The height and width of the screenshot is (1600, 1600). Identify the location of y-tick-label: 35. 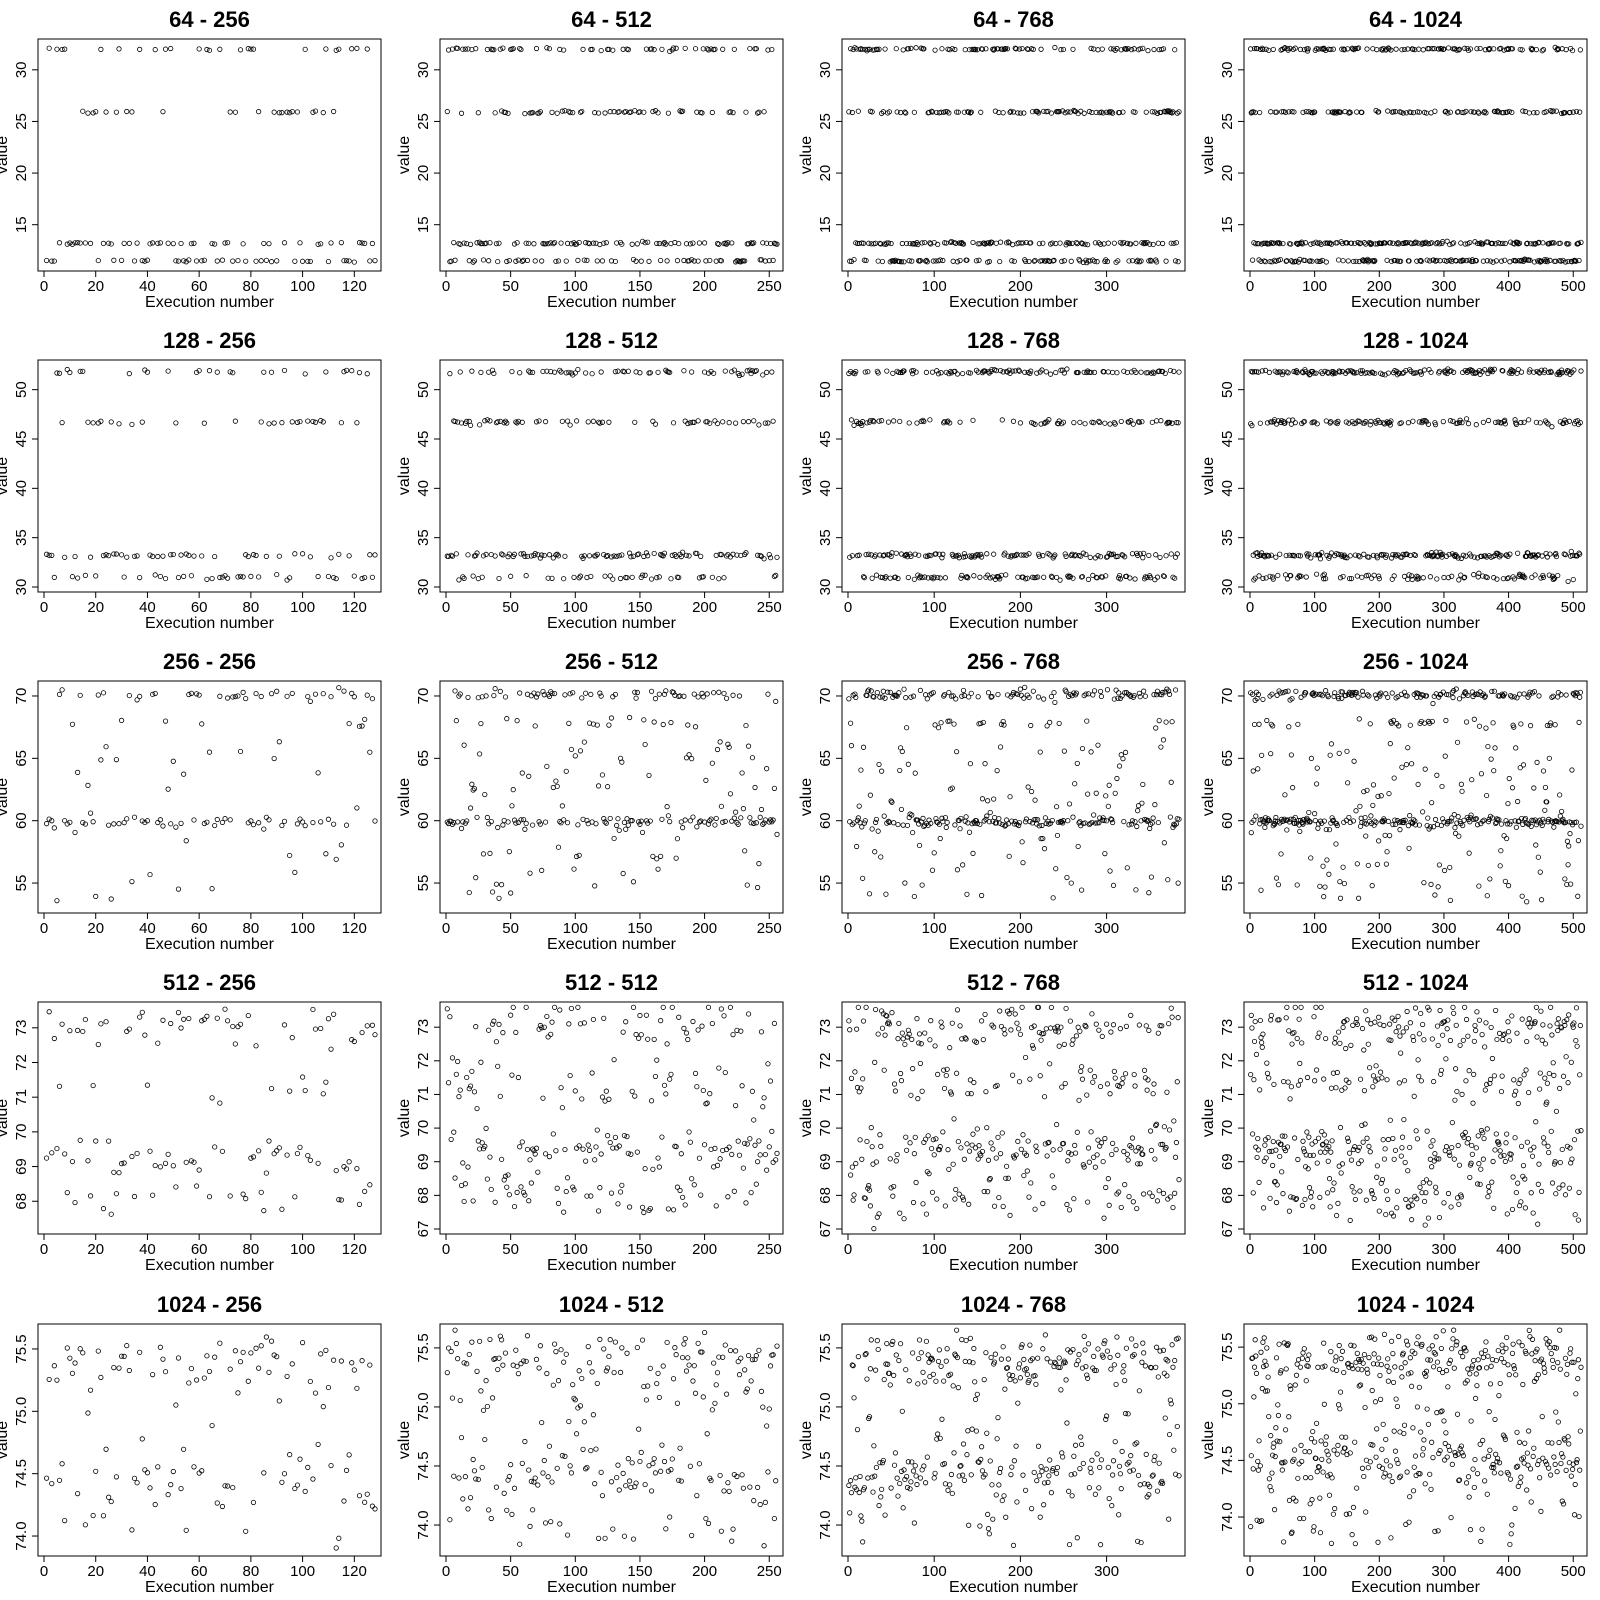
(1227, 537).